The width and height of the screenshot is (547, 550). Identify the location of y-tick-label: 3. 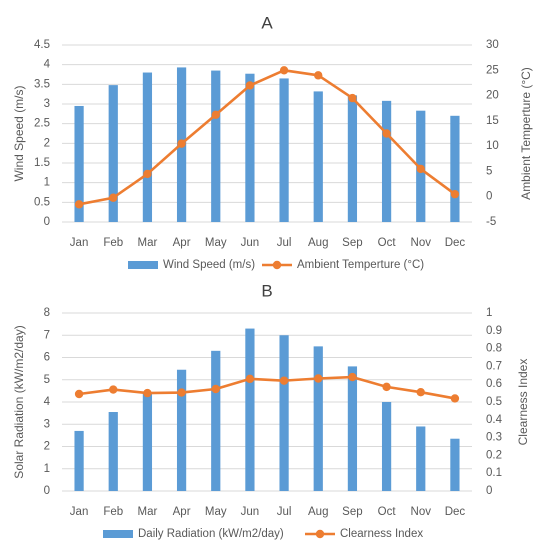
(47, 424).